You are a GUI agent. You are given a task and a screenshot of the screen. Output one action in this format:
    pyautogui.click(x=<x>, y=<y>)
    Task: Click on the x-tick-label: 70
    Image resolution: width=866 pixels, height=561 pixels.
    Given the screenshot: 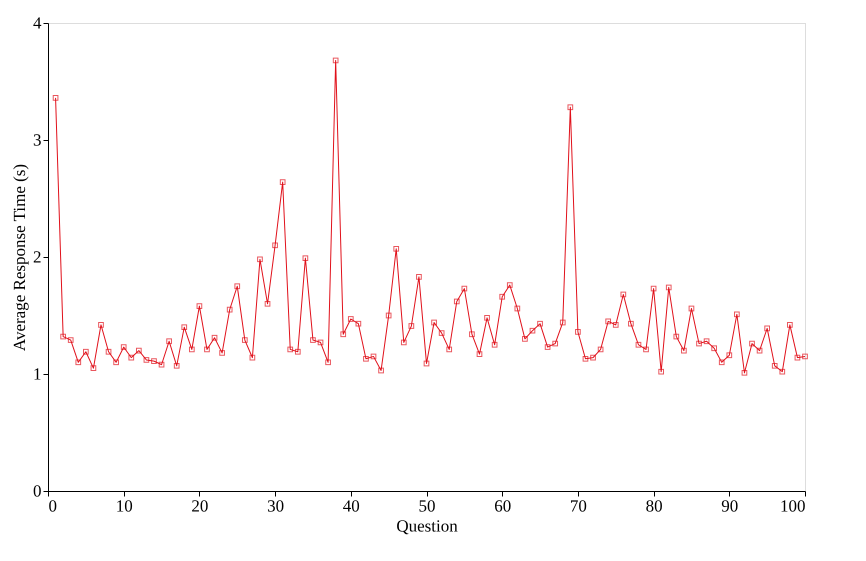 What is the action you would take?
    pyautogui.click(x=578, y=506)
    